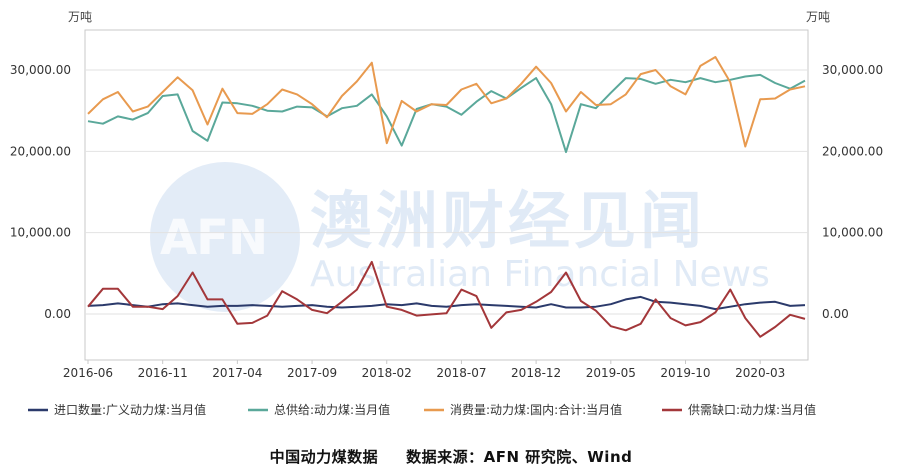 Image resolution: width=902 pixels, height=476 pixels. What do you see at coordinates (332, 409) in the screenshot?
I see `legend-label-2: 总供给:动力煤:当月值` at bounding box center [332, 409].